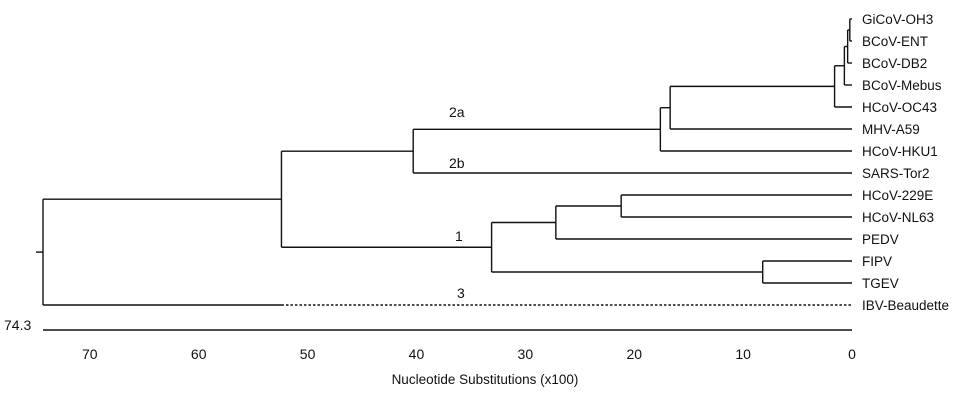 The image size is (971, 393). What do you see at coordinates (743, 354) in the screenshot?
I see `tick-label: 10` at bounding box center [743, 354].